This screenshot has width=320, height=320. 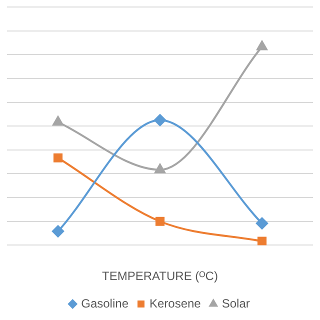 I want to click on legend-label: Solar, so click(x=236, y=303).